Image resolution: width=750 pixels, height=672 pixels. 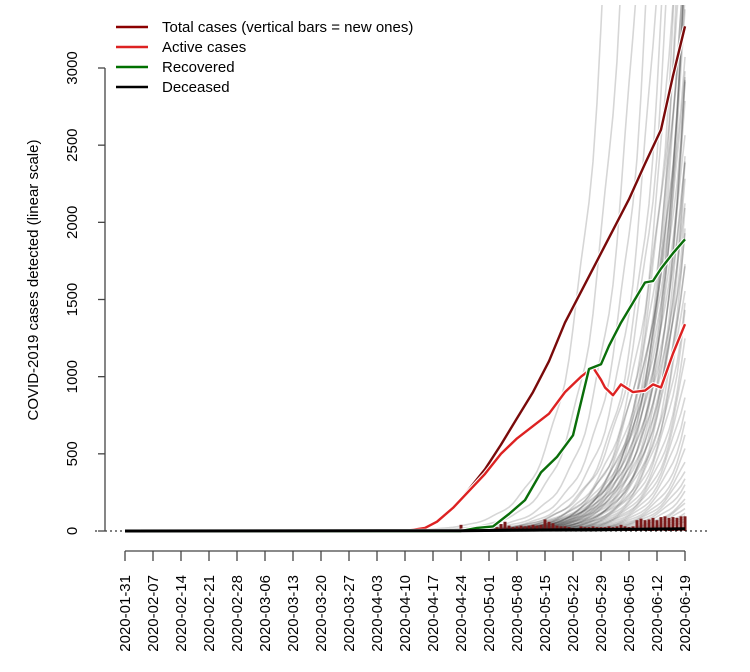 I want to click on legend-label: Recovered, so click(x=198, y=67).